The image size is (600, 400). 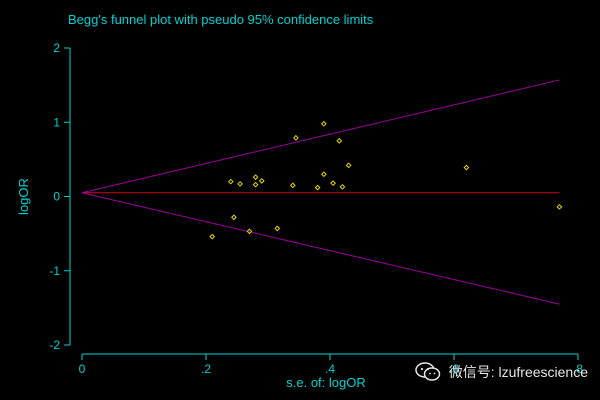 What do you see at coordinates (427, 371) in the screenshot?
I see `wechat-icon` at bounding box center [427, 371].